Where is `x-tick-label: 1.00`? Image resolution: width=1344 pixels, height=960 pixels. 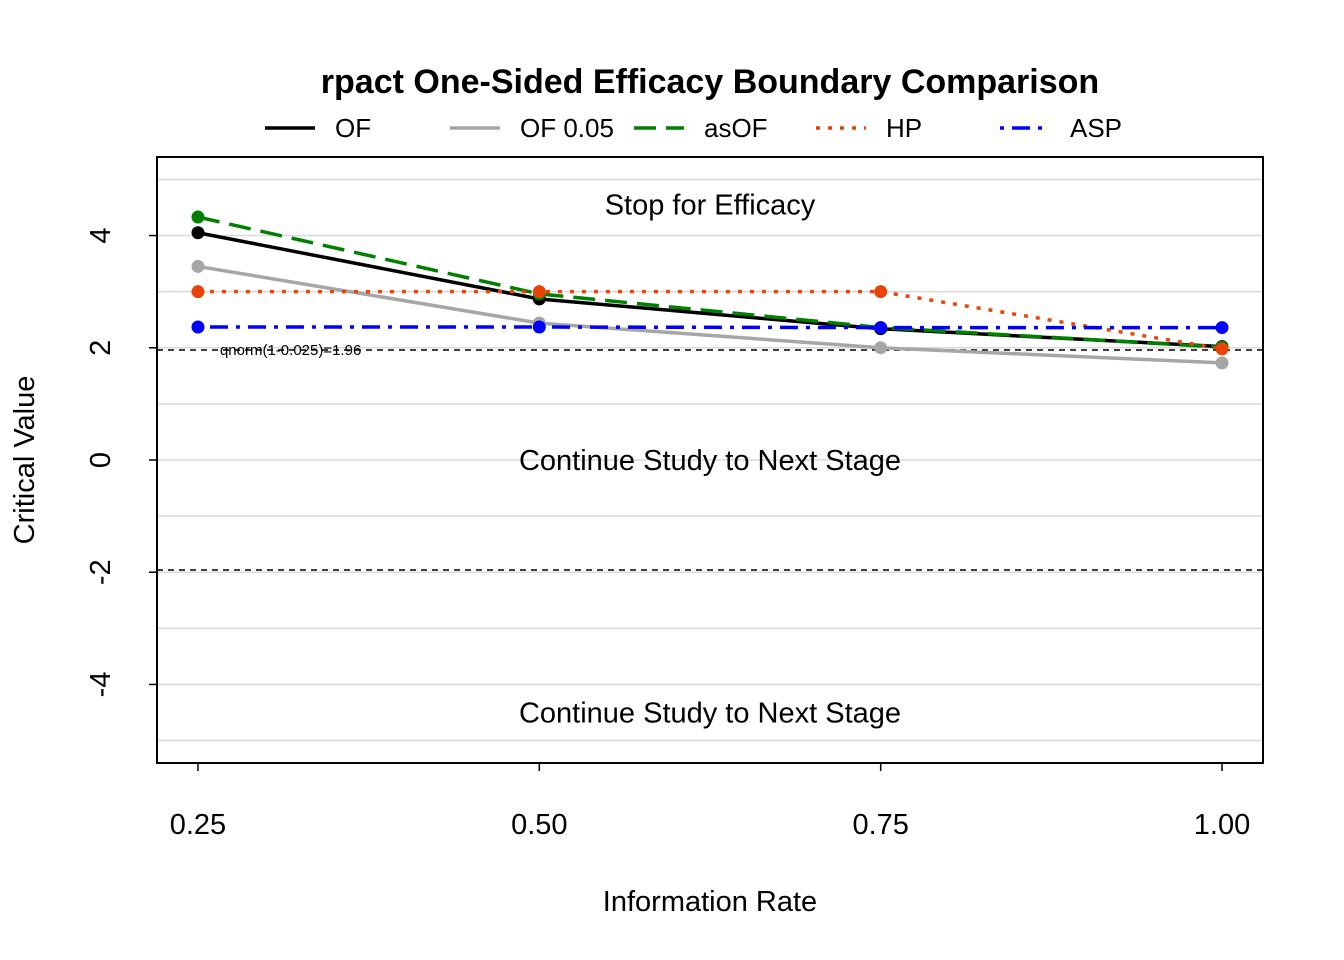 x-tick-label: 1.00 is located at coordinates (1222, 825).